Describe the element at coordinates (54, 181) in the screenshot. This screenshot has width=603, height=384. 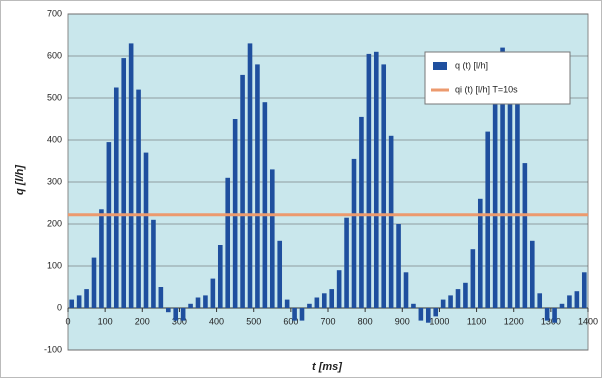
I see `y-tick-label: 300` at that location.